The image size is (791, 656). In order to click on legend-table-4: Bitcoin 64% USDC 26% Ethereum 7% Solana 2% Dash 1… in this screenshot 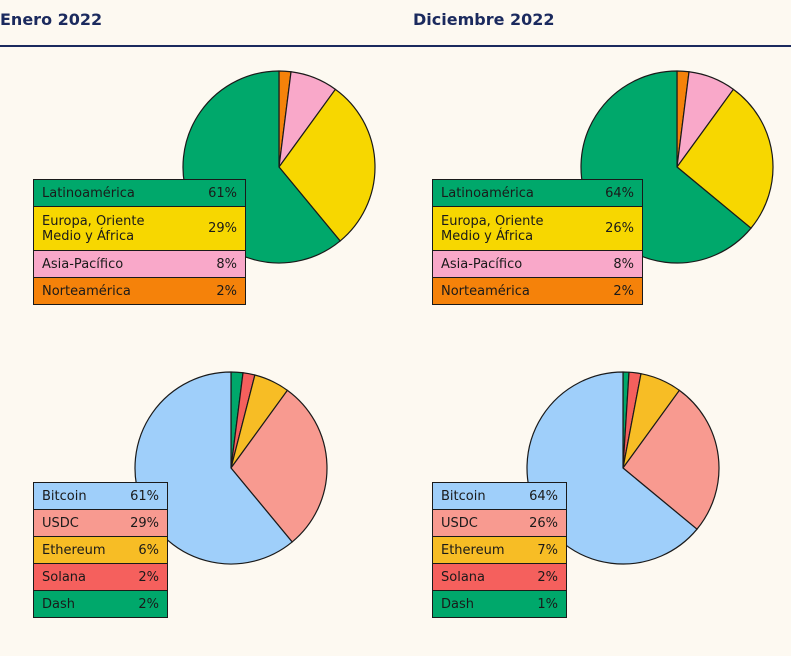, I will do `click(499, 550)`.